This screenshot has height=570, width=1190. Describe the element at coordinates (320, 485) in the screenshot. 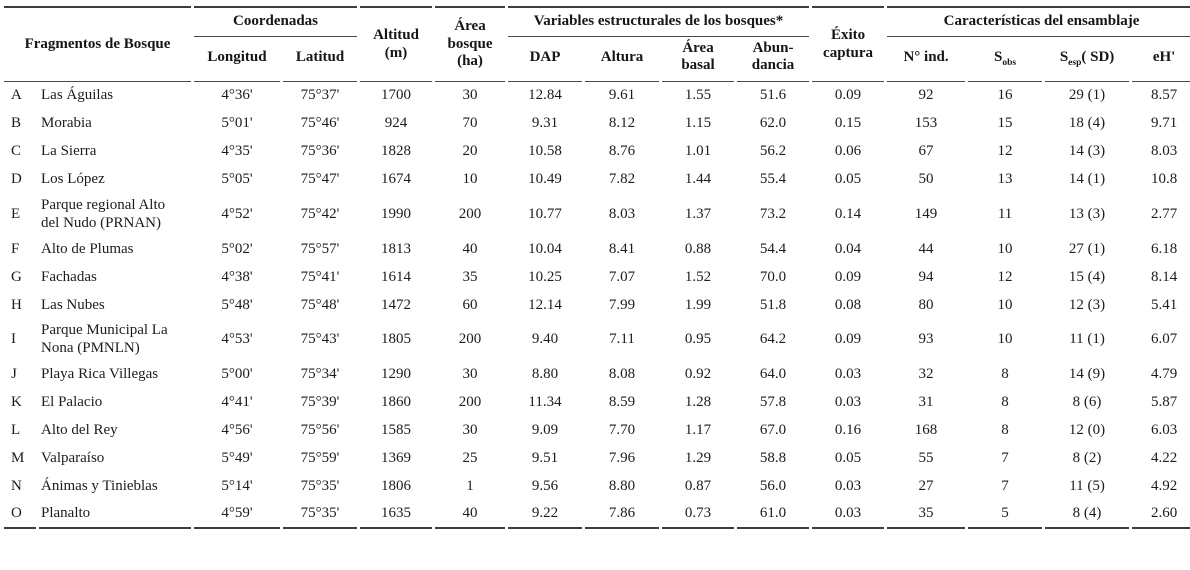

I see `latitude-value: 75°35'` at that location.